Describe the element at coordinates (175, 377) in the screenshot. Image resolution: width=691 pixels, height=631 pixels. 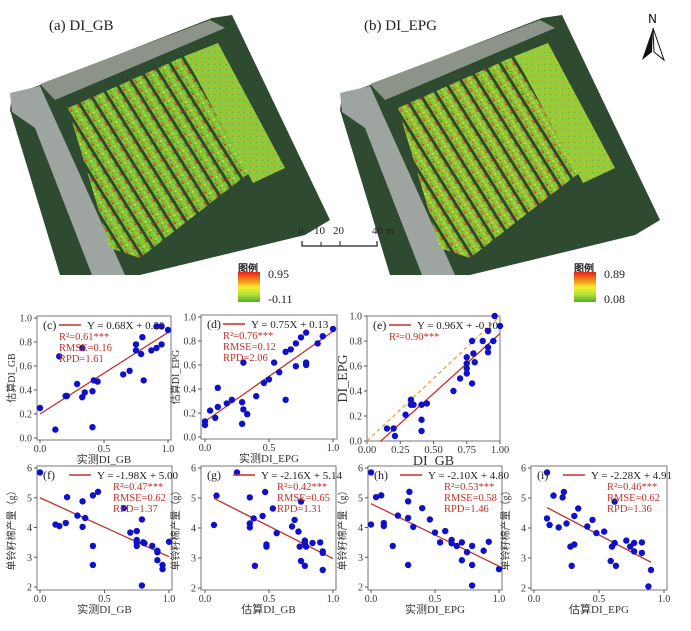
I see `y-axis-label: 估算DI_EPG` at that location.